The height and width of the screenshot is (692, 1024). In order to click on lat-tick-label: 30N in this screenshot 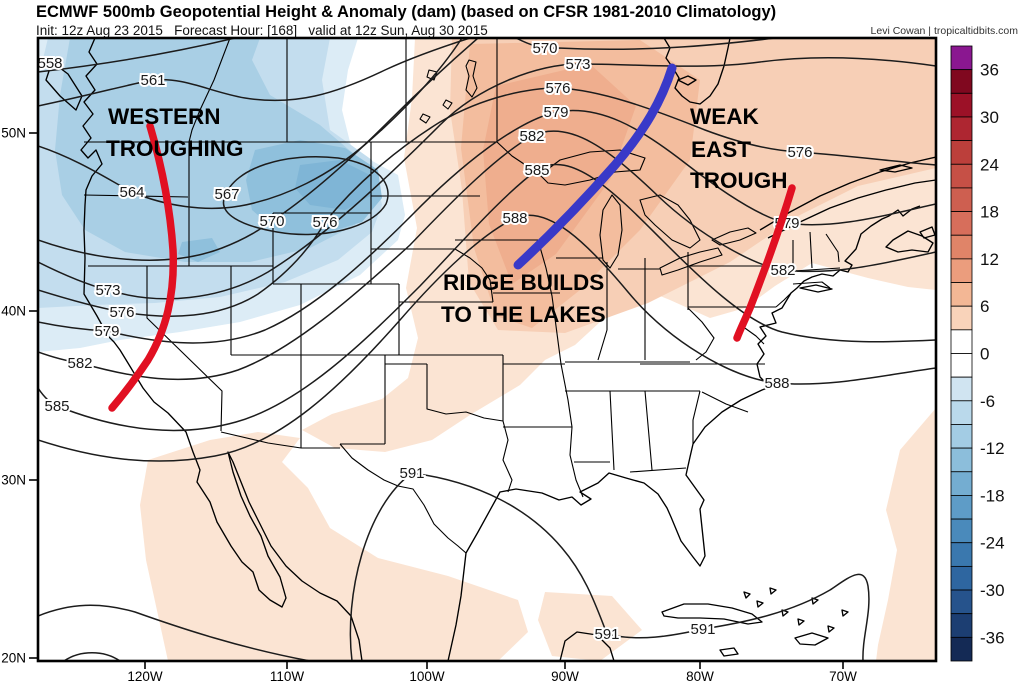, I will do `click(13, 480)`.